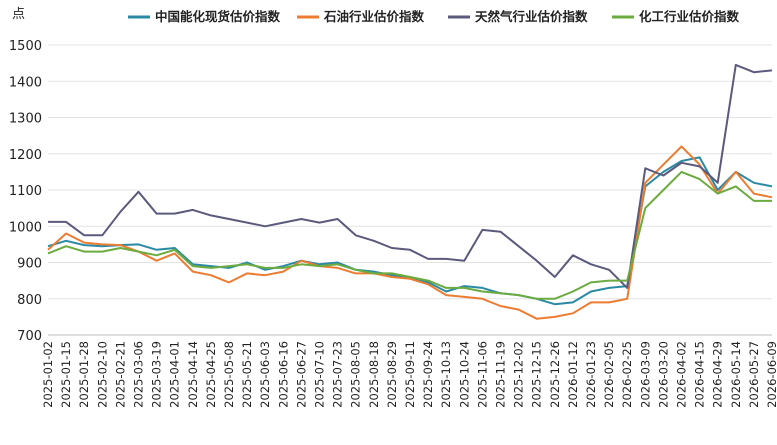 The height and width of the screenshot is (445, 777). I want to click on x-tick-label: 2025-08-18, so click(374, 374).